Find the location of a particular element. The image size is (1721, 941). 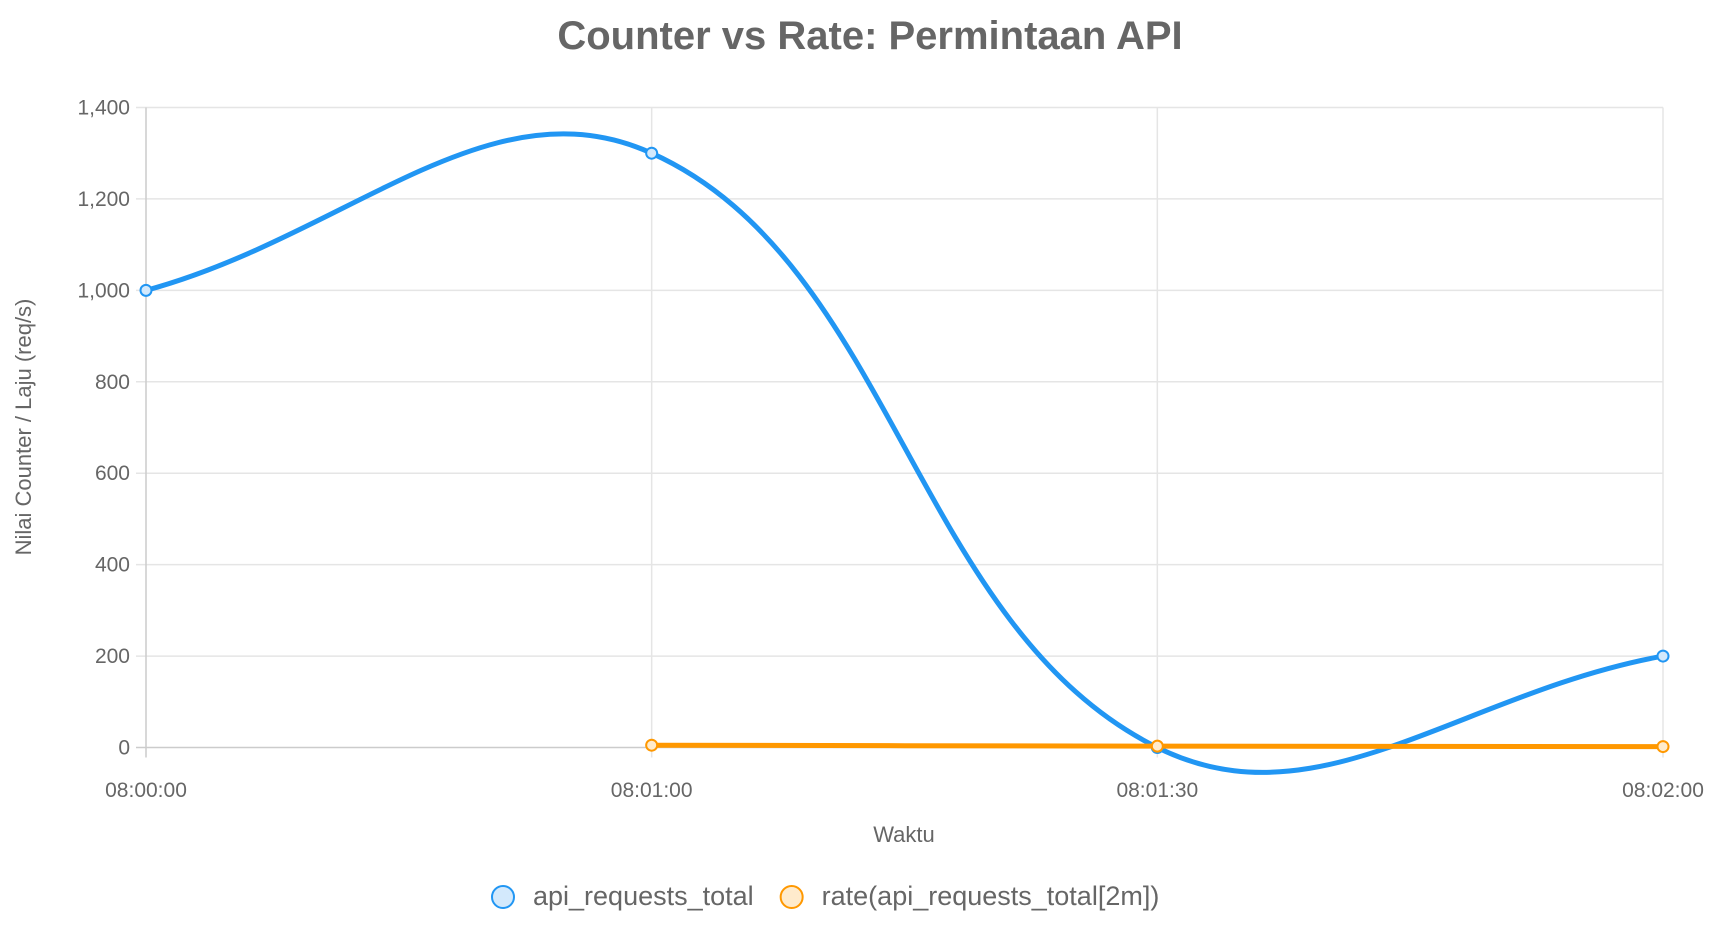

legend-label: api_requests_total is located at coordinates (643, 896).